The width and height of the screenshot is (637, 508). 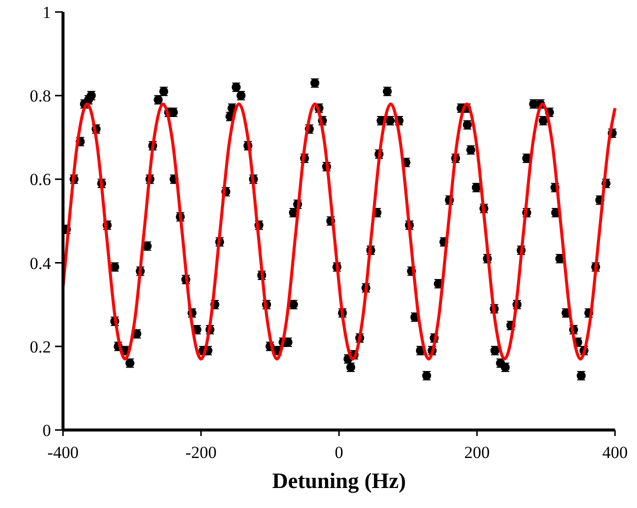 What do you see at coordinates (41, 263) in the screenshot?
I see `y-tick-label: 0.4` at bounding box center [41, 263].